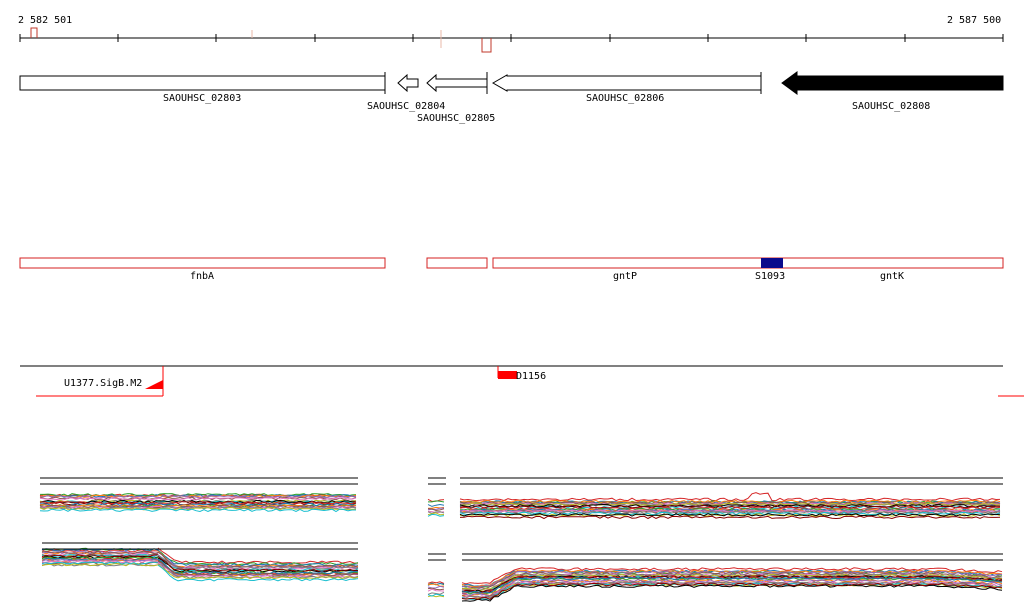 This screenshot has width=1024, height=611. I want to click on regulatory-label: U1377.SigB.M2, so click(103, 383).